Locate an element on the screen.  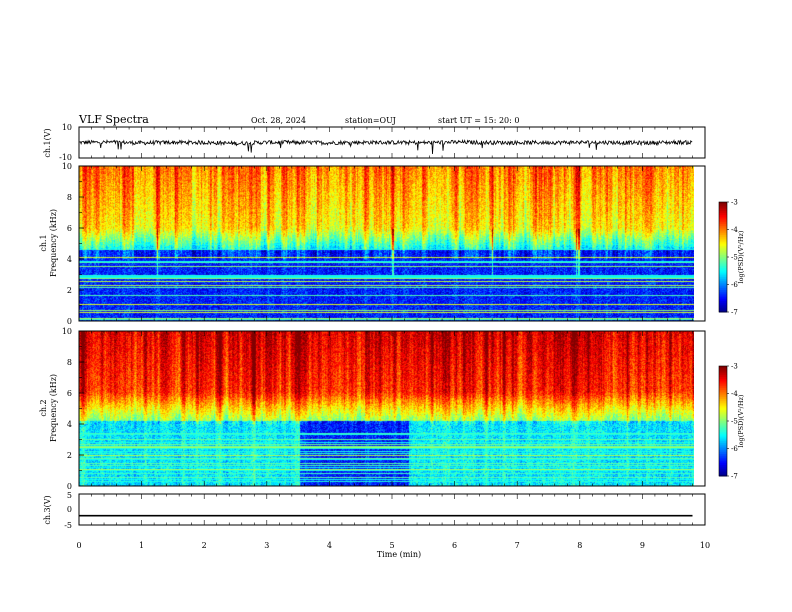
x-tick-label: 6 is located at coordinates (454, 545).